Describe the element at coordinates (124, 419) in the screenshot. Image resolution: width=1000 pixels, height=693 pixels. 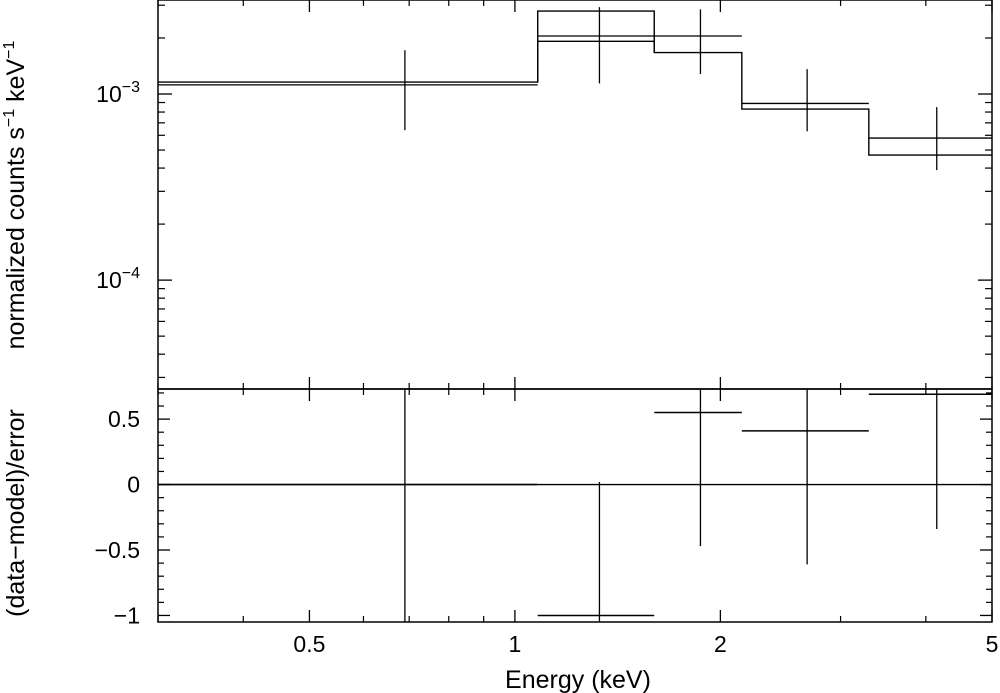
I see `residual-y-tick-label: 0.5` at that location.